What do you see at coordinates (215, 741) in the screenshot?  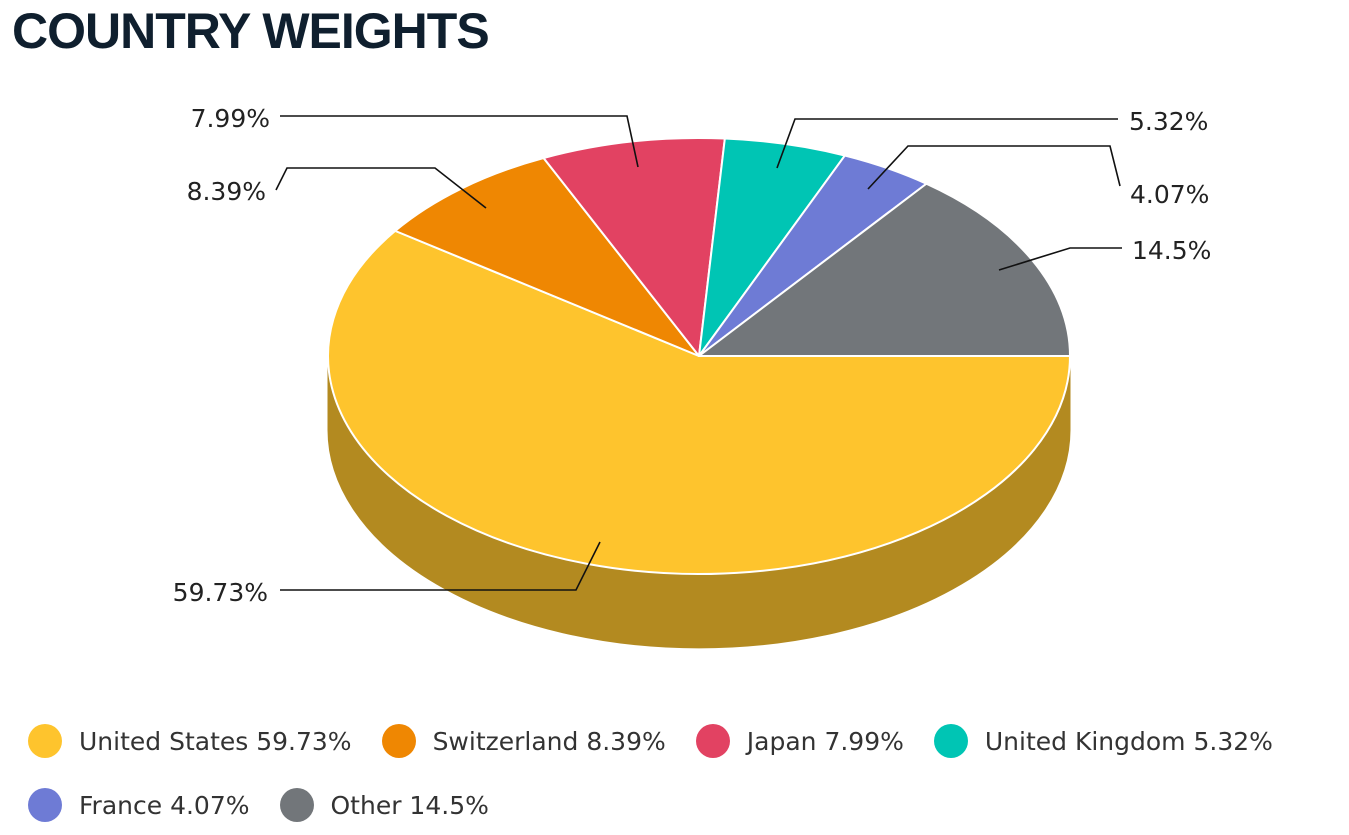 I see `legend-label: United States 59.73%` at bounding box center [215, 741].